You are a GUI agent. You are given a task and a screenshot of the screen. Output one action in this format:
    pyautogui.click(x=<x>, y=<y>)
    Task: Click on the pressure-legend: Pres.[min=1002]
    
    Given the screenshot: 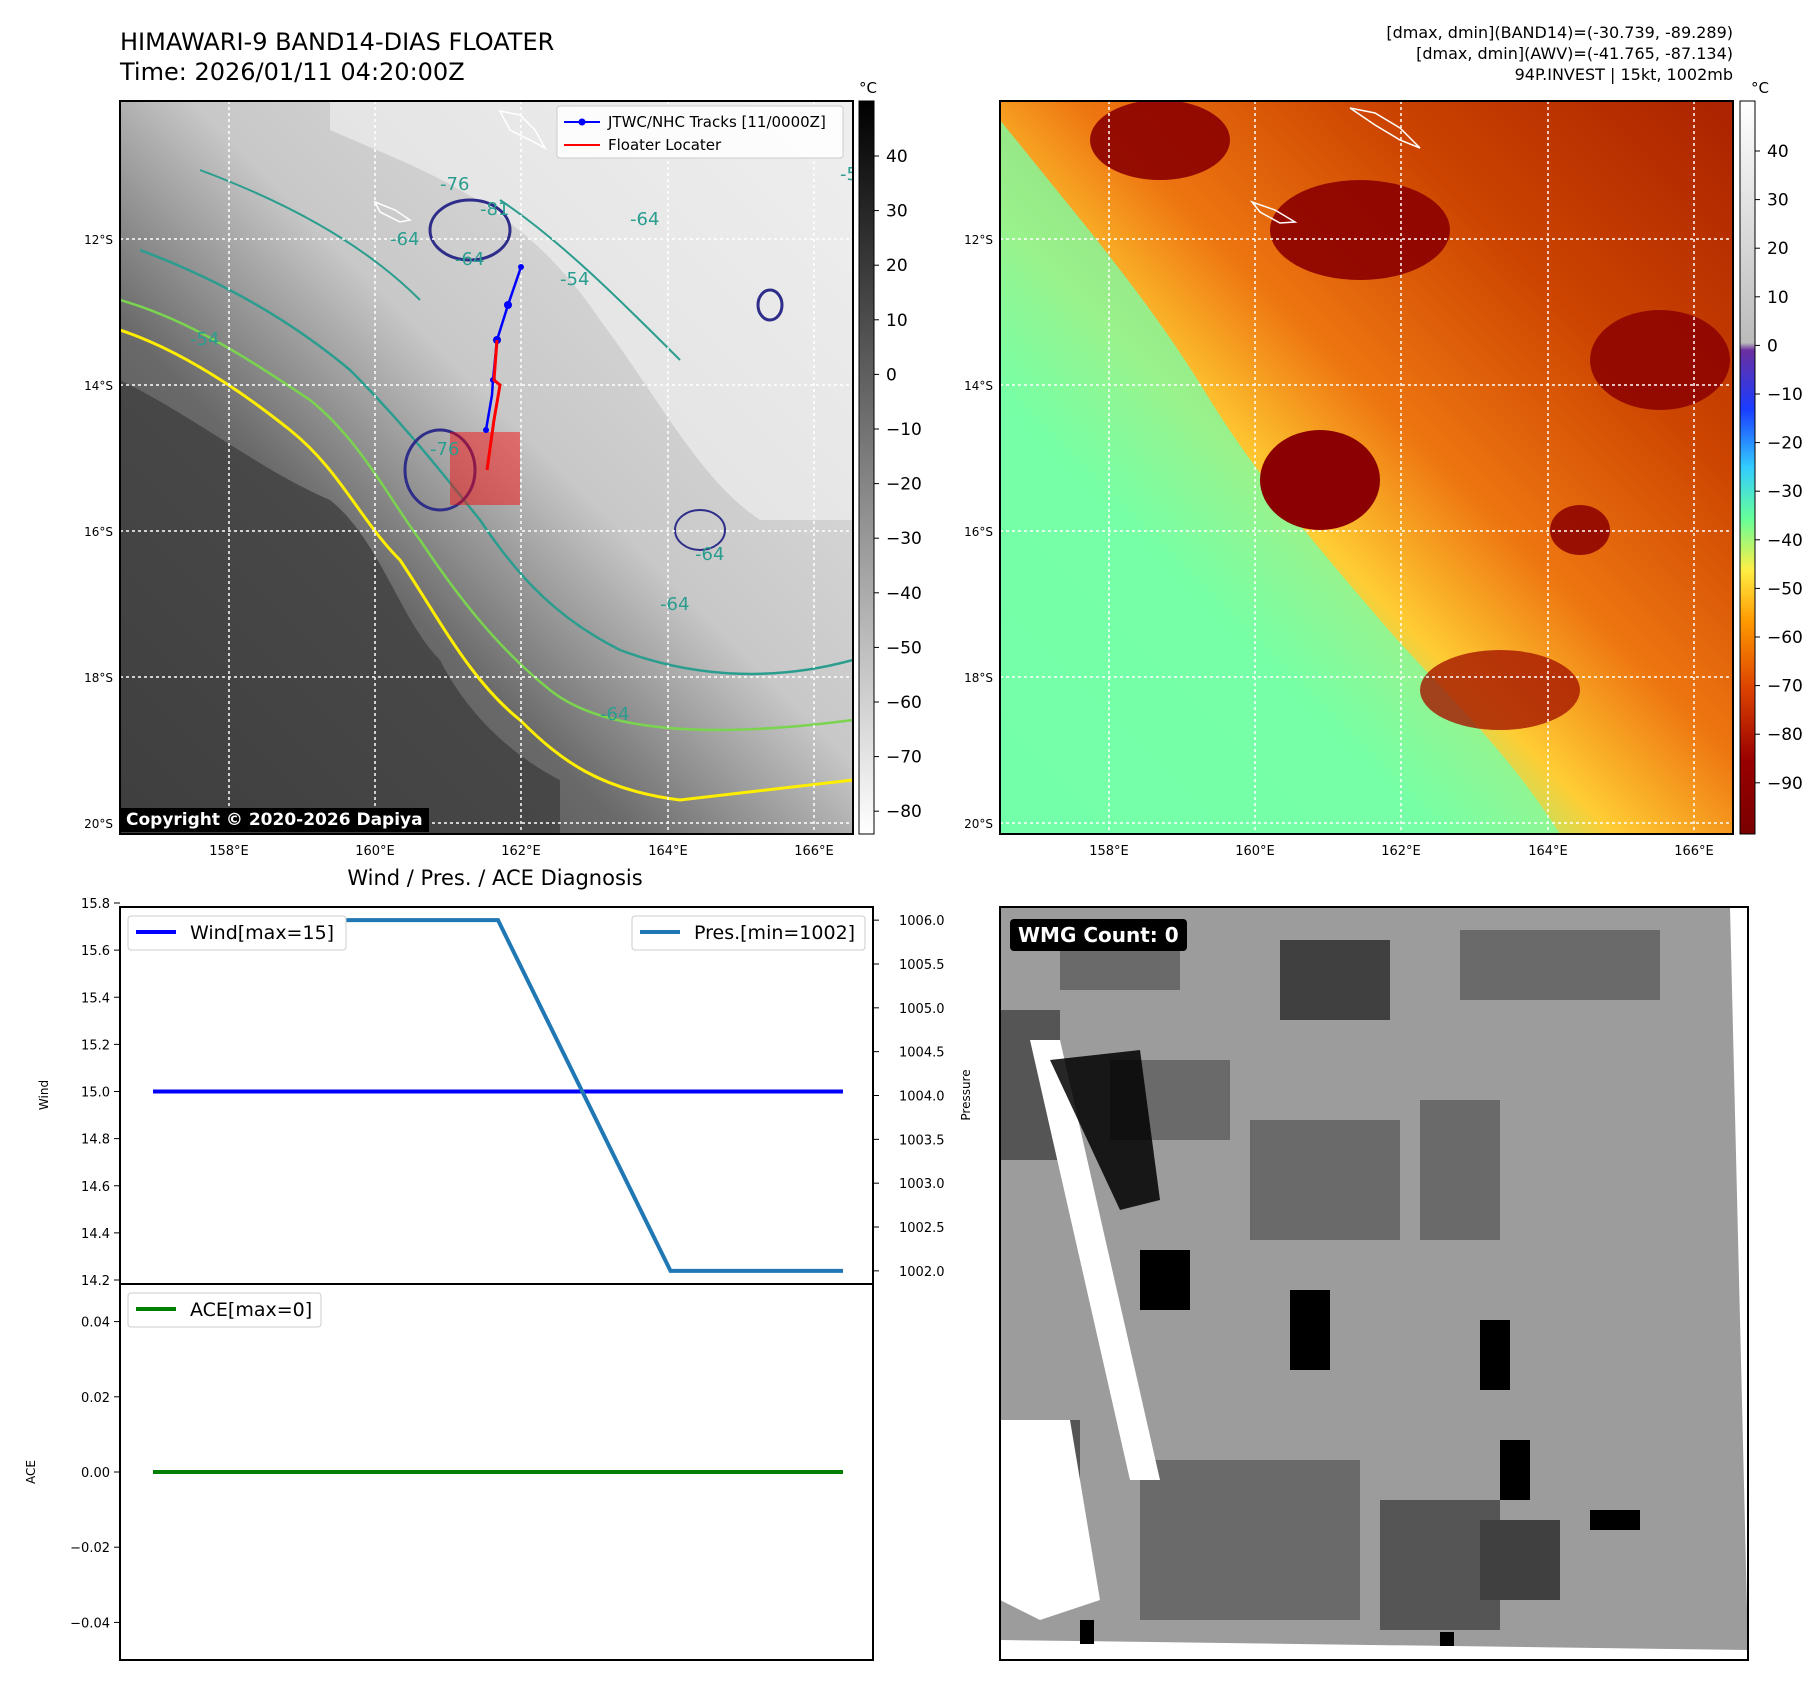 What is the action you would take?
    pyautogui.click(x=748, y=933)
    